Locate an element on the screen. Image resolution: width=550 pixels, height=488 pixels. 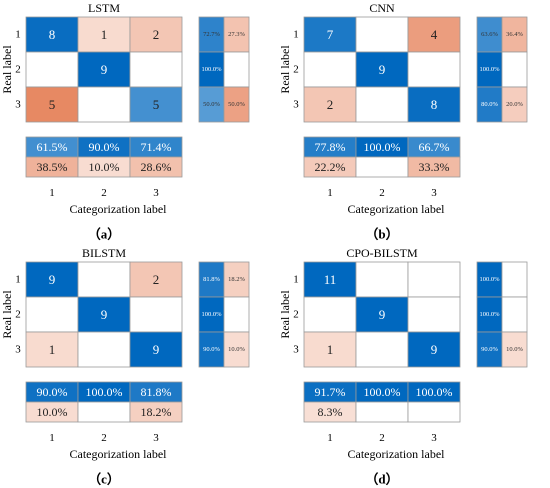
row-summary-value: 81.8% is located at coordinates (211, 279).